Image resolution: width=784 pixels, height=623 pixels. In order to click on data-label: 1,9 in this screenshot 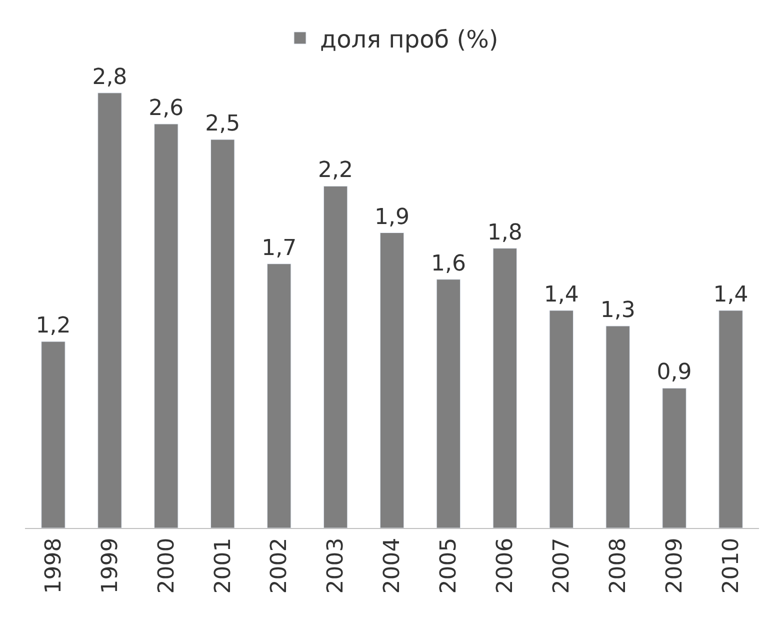, I will do `click(392, 217)`.